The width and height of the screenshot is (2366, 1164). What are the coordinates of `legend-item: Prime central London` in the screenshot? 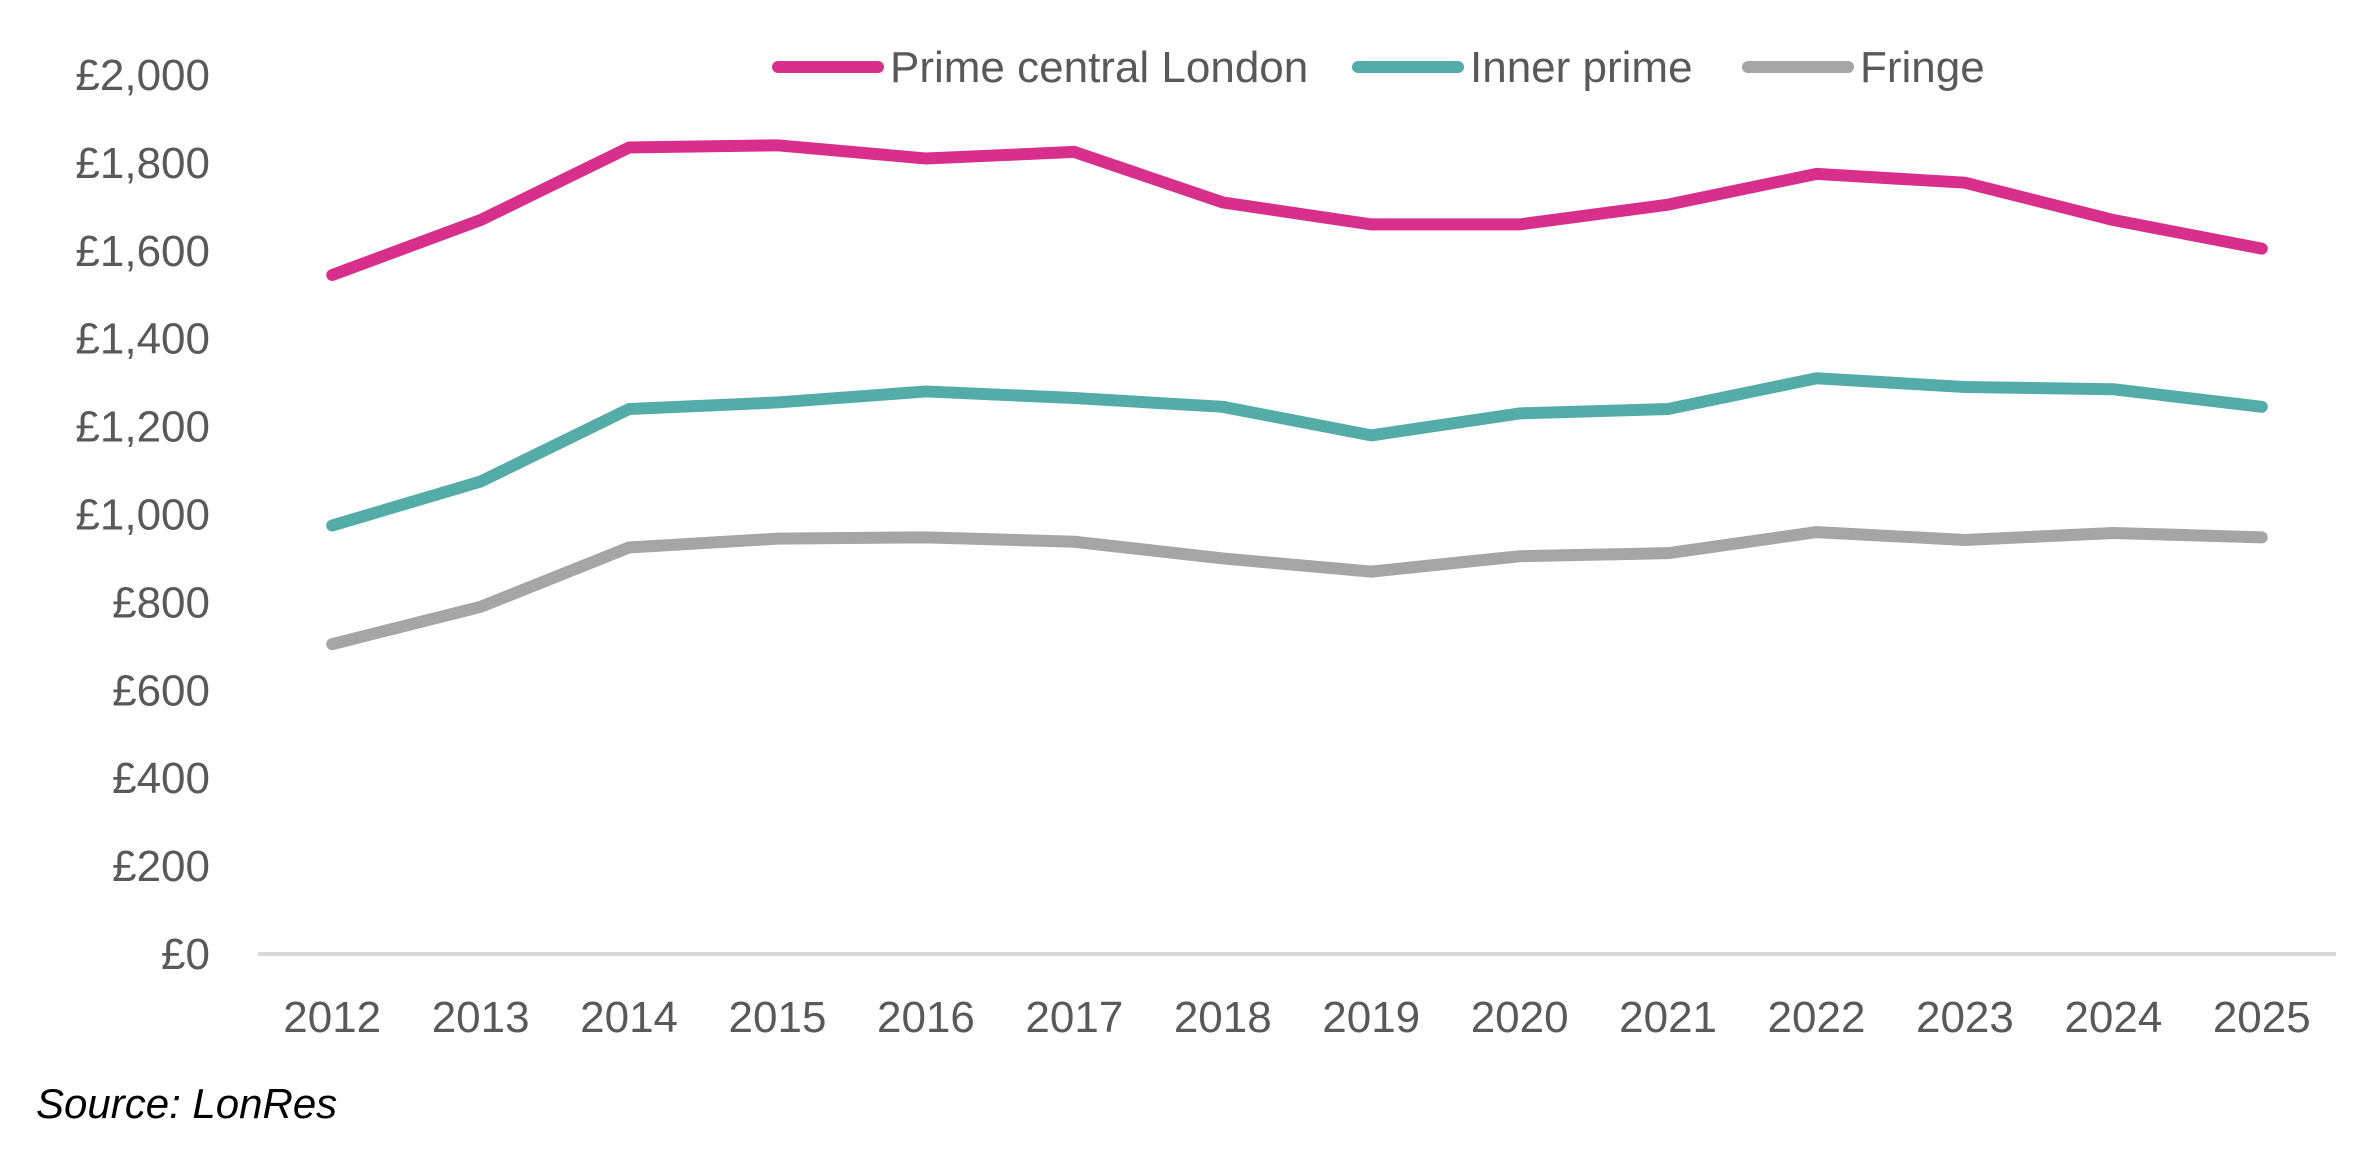 It's located at (1040, 67).